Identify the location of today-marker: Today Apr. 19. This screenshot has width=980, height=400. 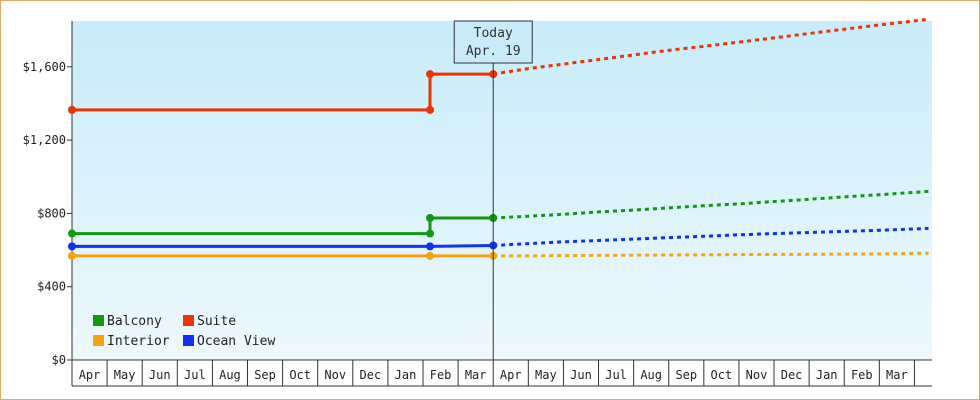
(493, 190).